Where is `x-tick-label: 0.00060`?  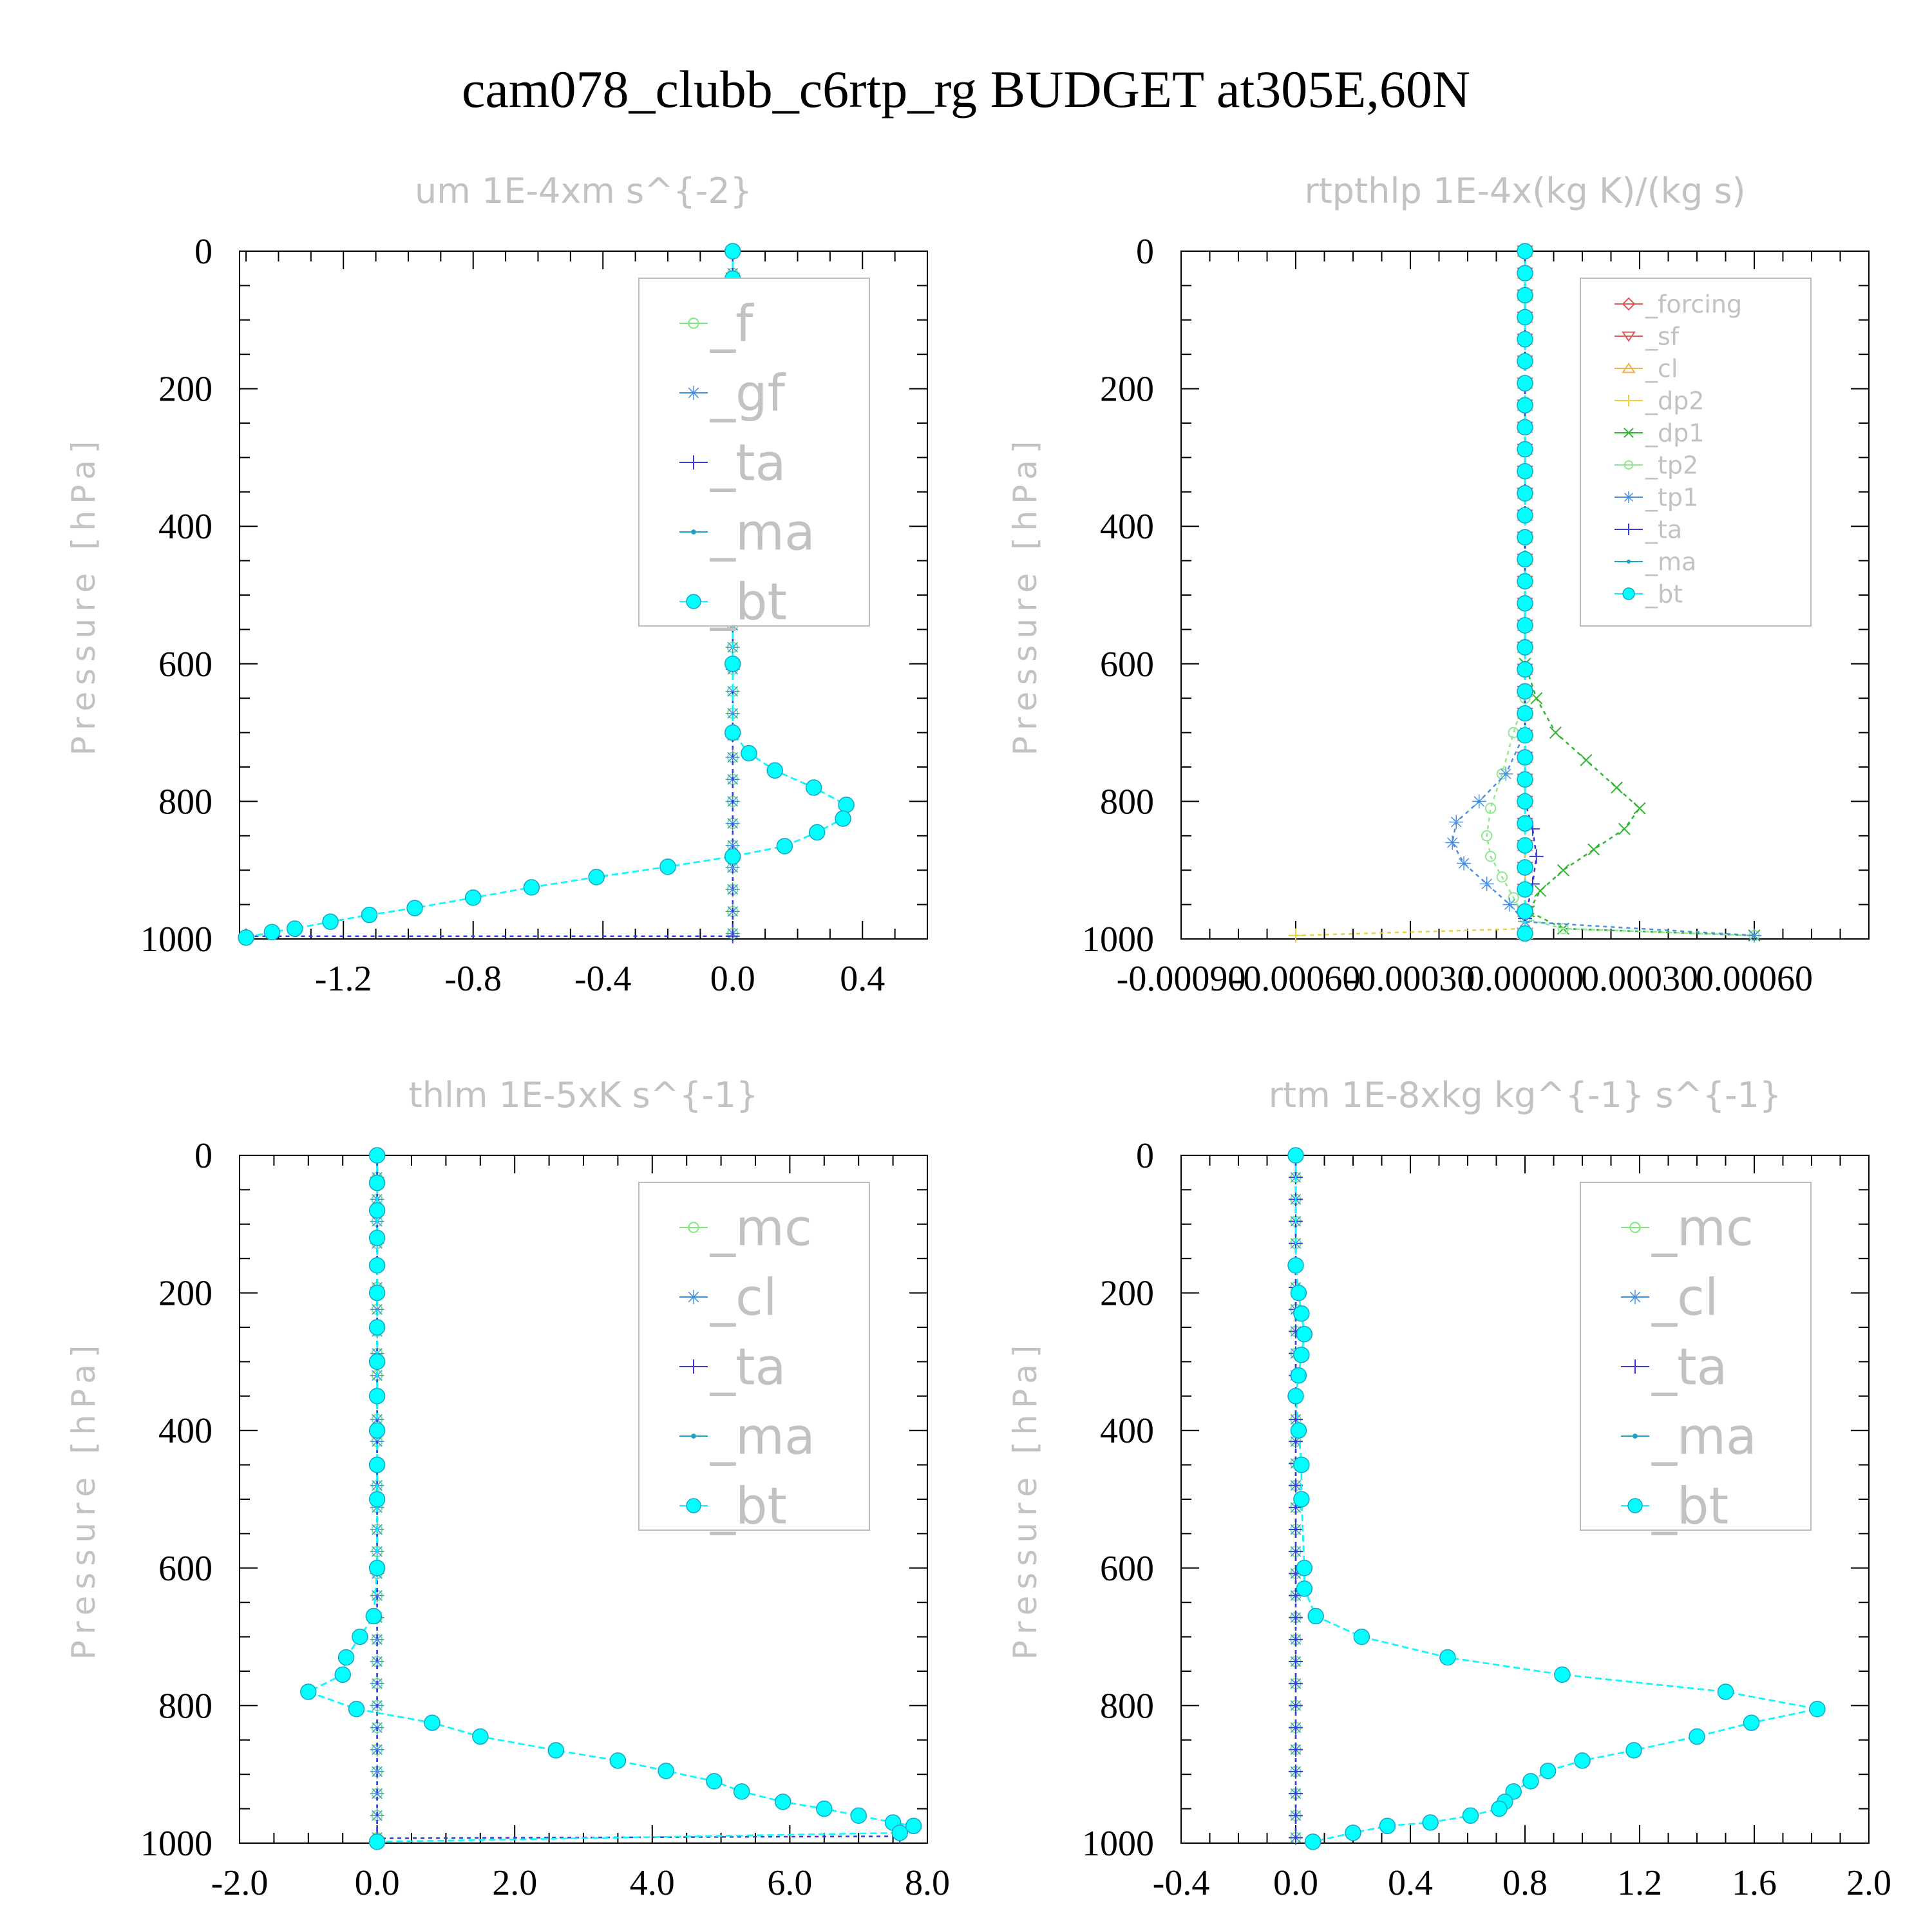
x-tick-label: 0.00060 is located at coordinates (1754, 979).